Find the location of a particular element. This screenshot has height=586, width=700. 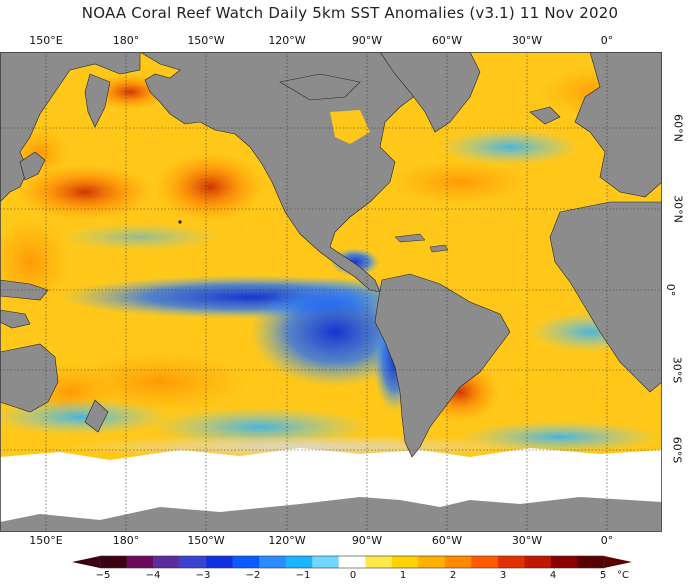

colorbar-tick: −5 is located at coordinates (103, 575).